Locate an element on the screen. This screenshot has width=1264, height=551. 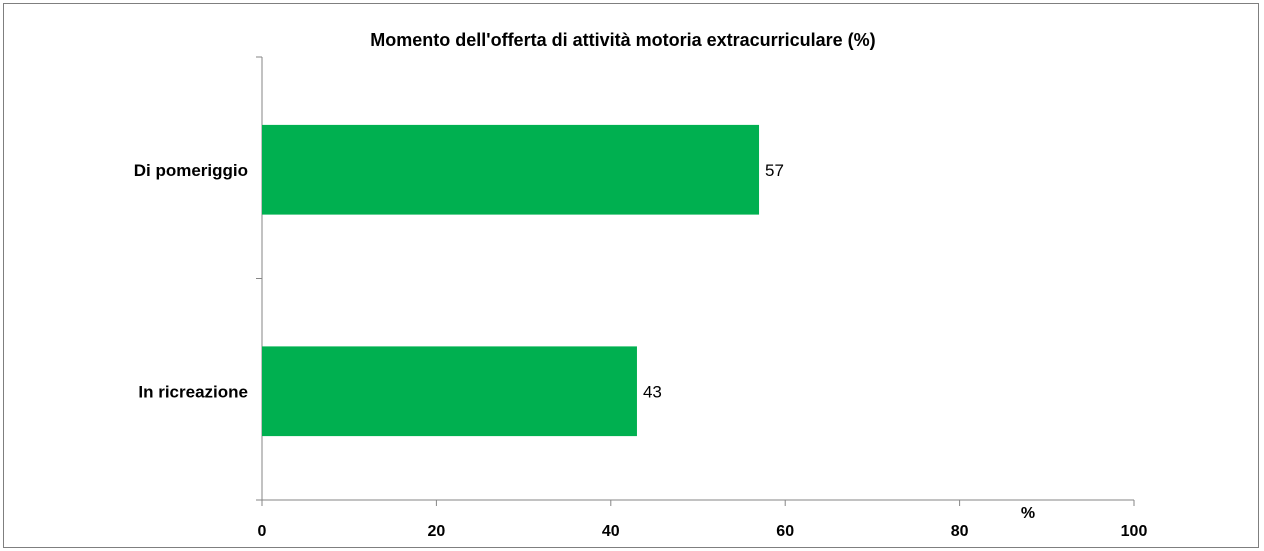
x-tick-label: 80 is located at coordinates (960, 531).